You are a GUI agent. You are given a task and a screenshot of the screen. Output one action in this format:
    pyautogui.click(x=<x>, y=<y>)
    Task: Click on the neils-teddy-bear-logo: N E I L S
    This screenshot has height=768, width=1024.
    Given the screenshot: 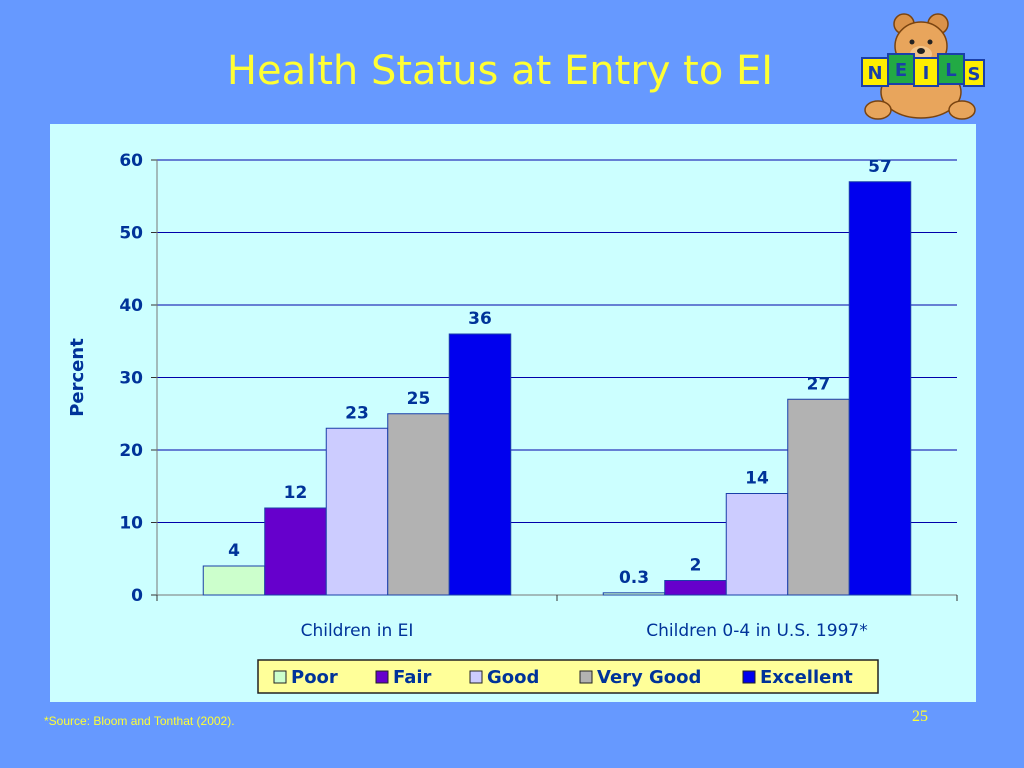 What is the action you would take?
    pyautogui.click(x=923, y=66)
    